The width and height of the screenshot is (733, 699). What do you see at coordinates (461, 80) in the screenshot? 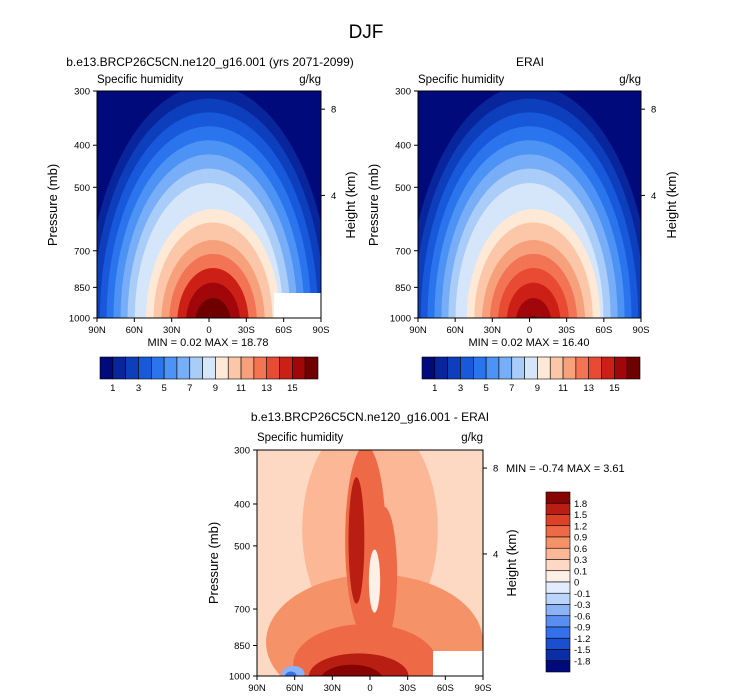
I see `panel-obs-left-label: Specific humidity` at bounding box center [461, 80].